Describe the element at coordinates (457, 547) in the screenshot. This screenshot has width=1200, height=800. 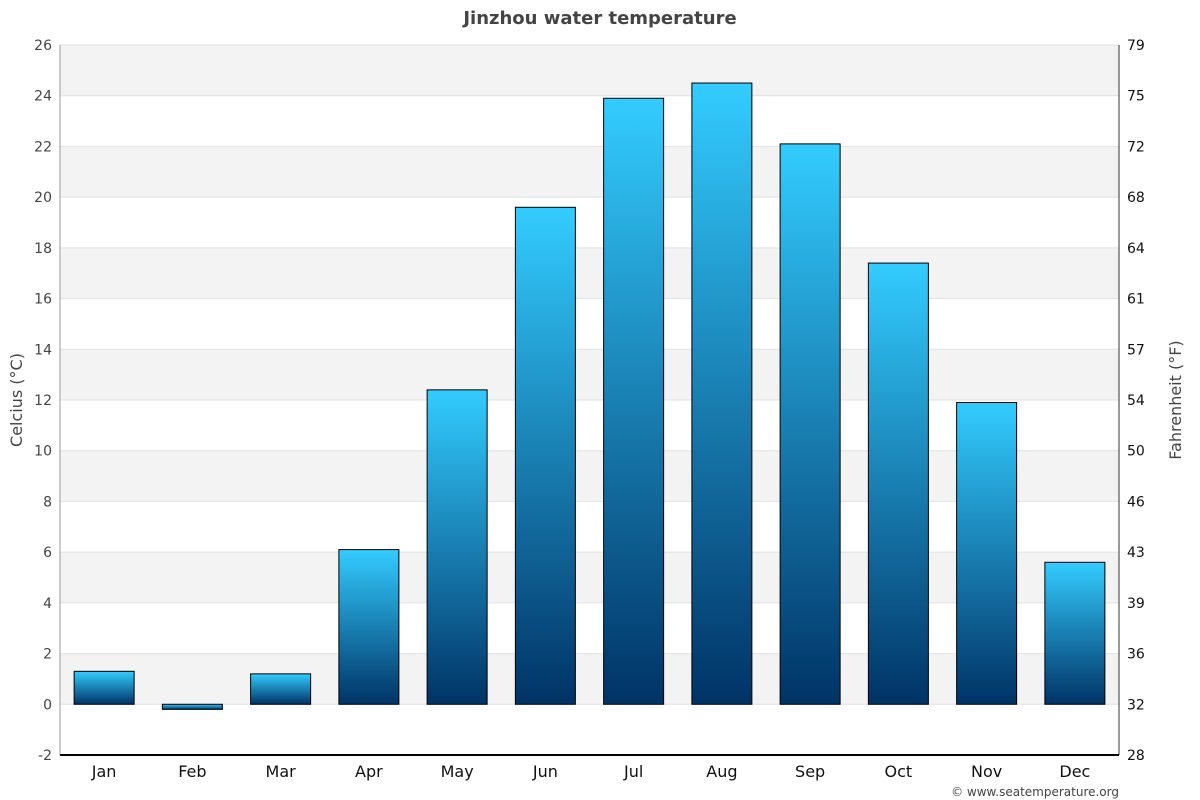
I see `bar-may` at that location.